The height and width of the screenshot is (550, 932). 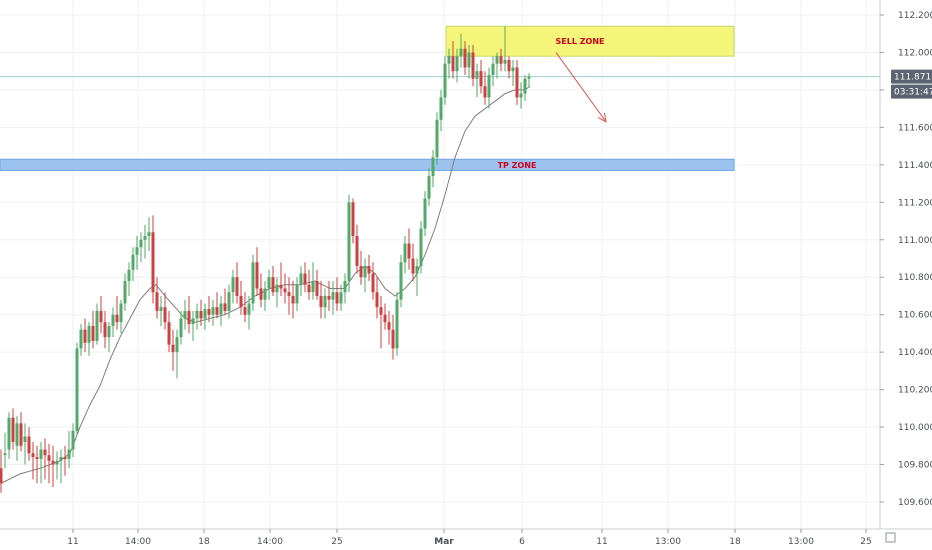 I want to click on last-price-tag: 111.871 03:31:47, so click(x=911, y=84).